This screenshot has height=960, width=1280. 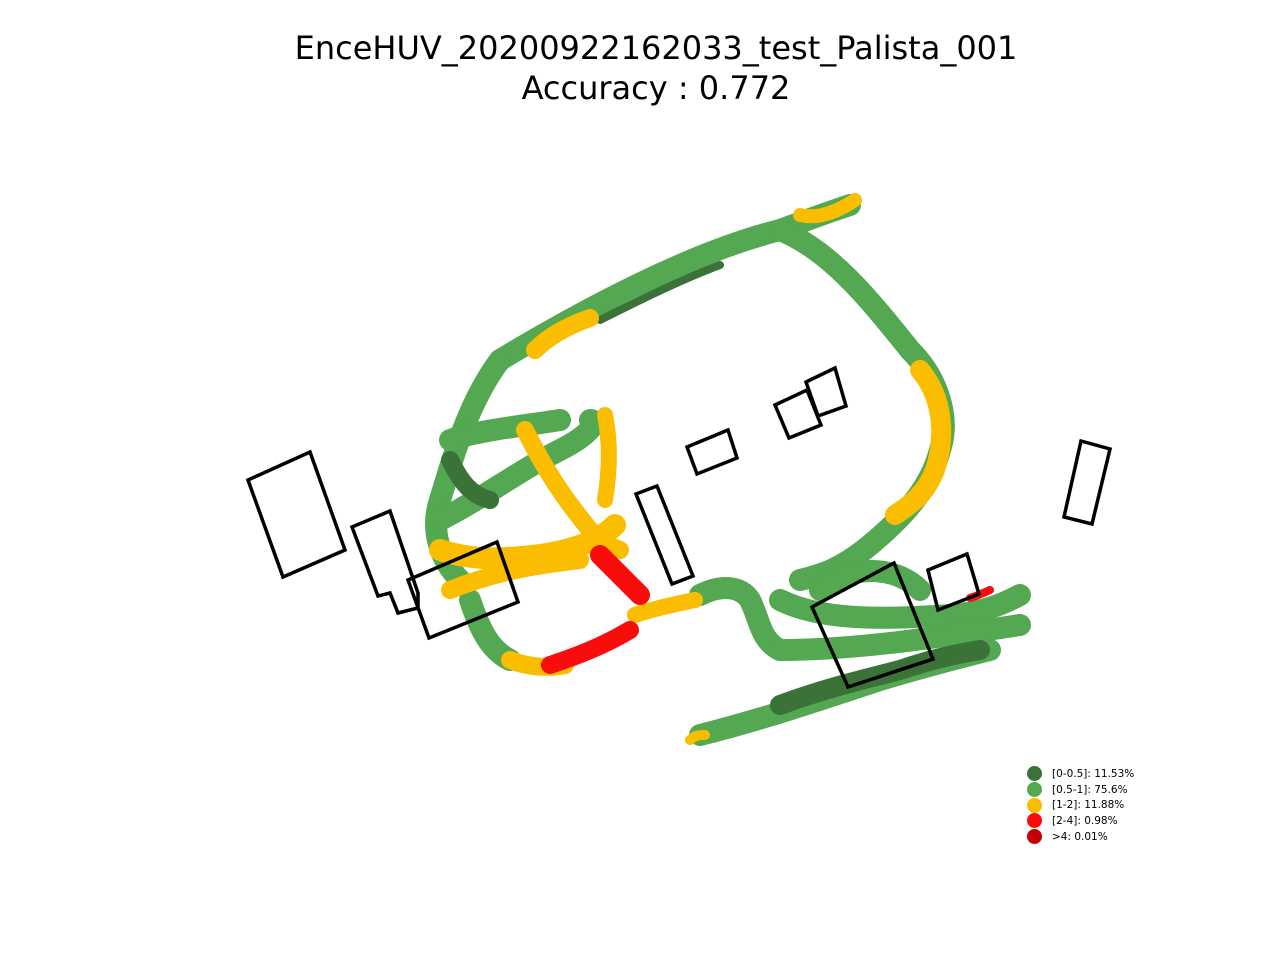 I want to click on legend-label: [0-0.5]: 11.53%, so click(x=1093, y=773).